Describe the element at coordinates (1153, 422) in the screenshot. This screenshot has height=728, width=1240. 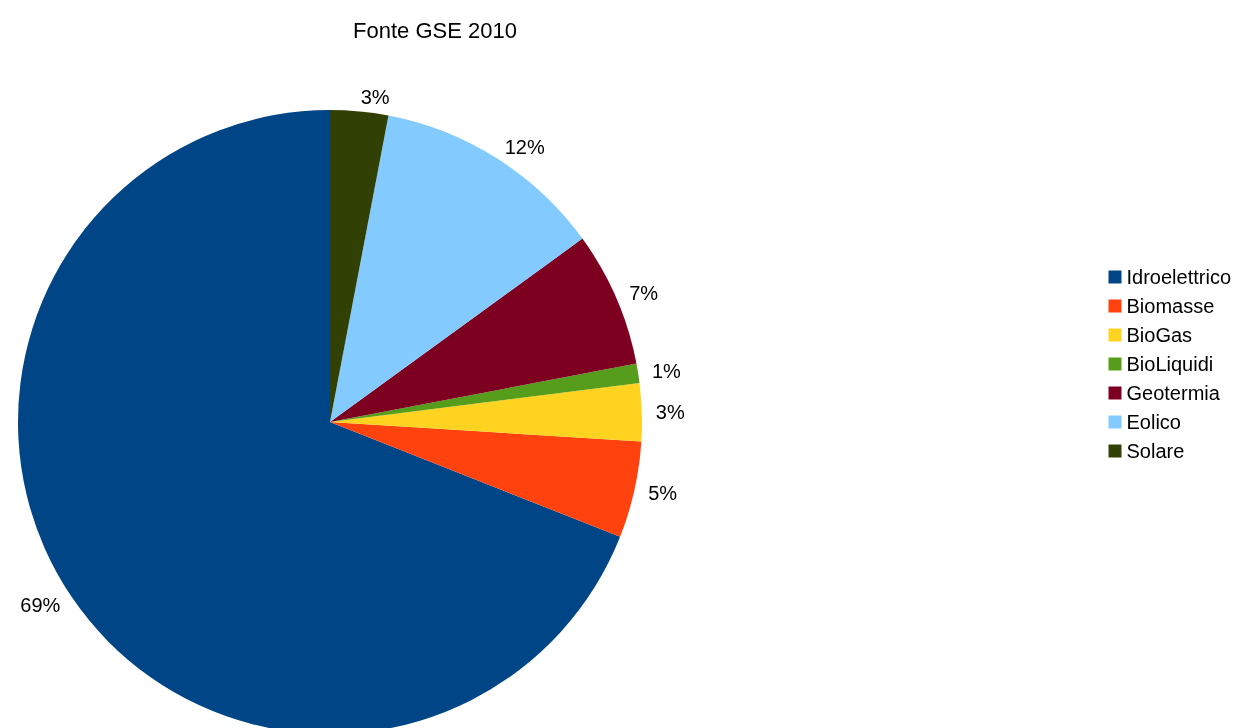
I see `legend-label: Eolico` at that location.